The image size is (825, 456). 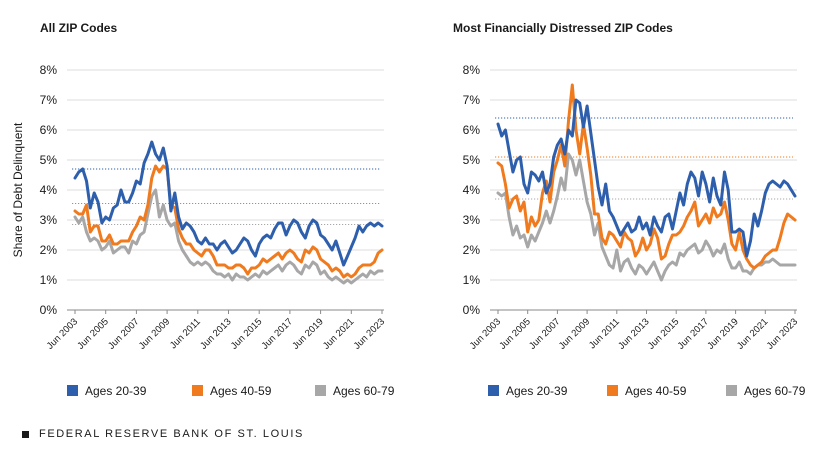 What do you see at coordinates (18, 189) in the screenshot?
I see `y-axis-title: Share of Debt Delinquent` at bounding box center [18, 189].